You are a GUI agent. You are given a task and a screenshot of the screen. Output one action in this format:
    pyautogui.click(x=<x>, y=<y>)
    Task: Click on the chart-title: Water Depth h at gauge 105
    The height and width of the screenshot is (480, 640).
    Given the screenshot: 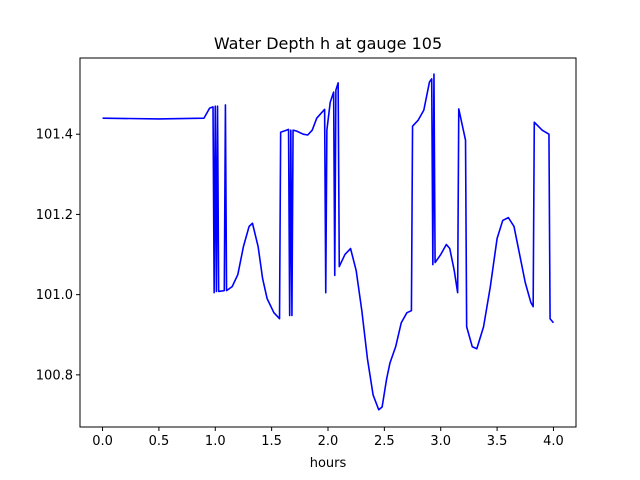 What is the action you would take?
    pyautogui.click(x=328, y=43)
    